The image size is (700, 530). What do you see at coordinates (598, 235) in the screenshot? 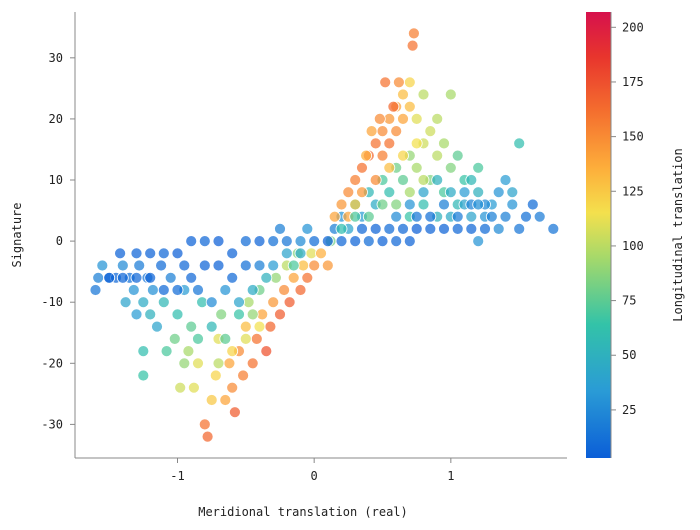
I see `colorbar-gradient` at bounding box center [598, 235].